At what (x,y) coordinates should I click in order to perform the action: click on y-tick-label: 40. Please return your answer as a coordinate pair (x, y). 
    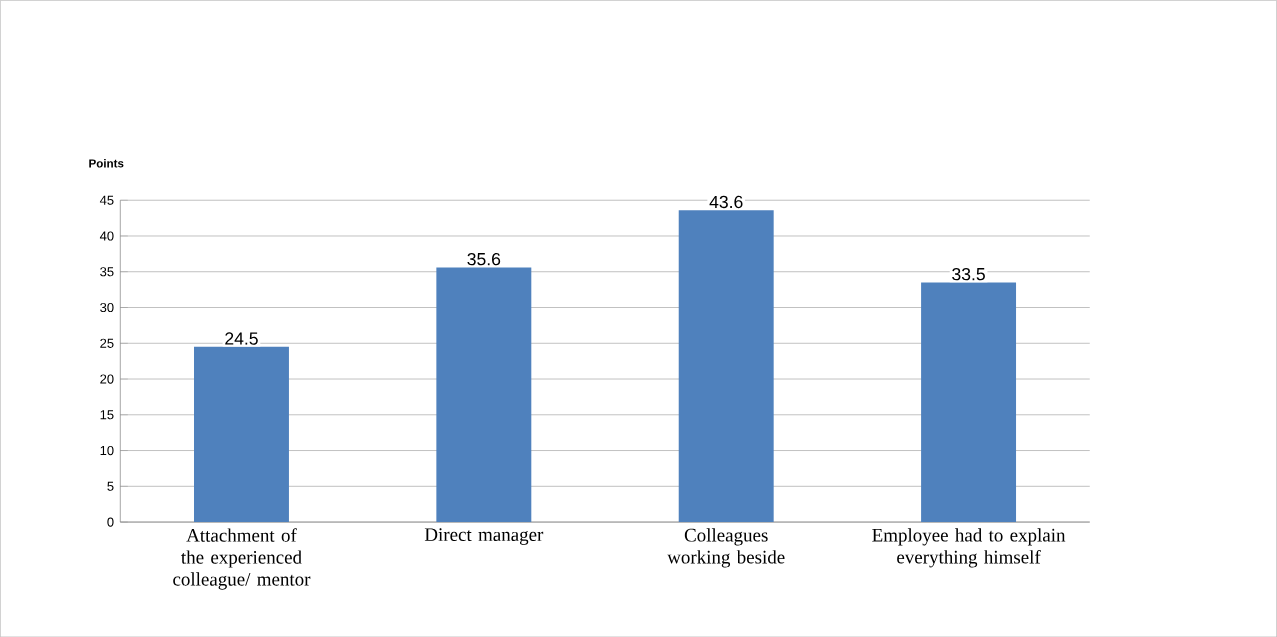
    Looking at the image, I should click on (106, 236).